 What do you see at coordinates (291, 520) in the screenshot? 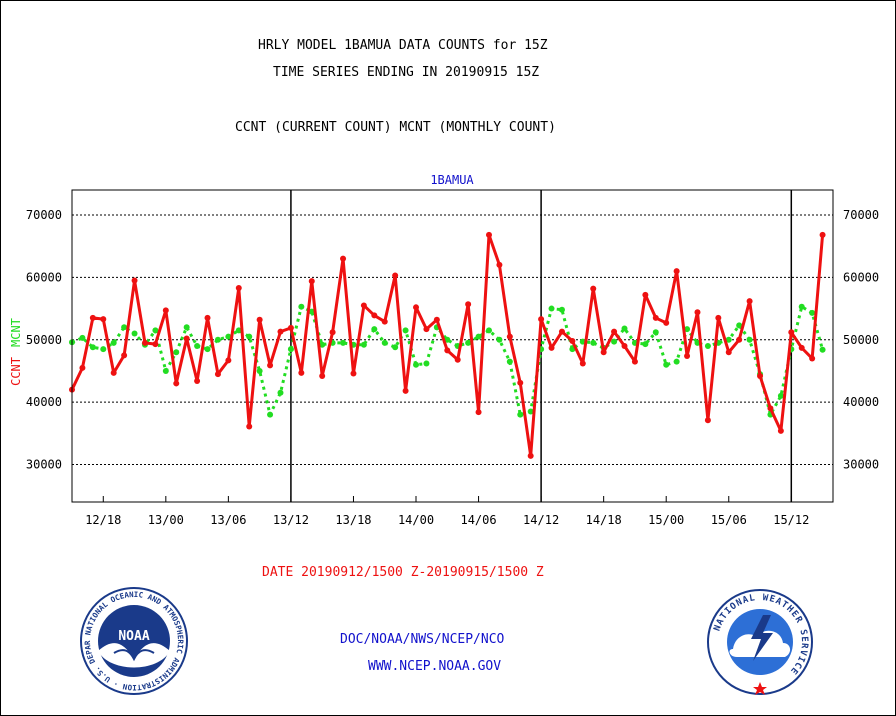
I see `x-tick-label: 13/12` at bounding box center [291, 520].